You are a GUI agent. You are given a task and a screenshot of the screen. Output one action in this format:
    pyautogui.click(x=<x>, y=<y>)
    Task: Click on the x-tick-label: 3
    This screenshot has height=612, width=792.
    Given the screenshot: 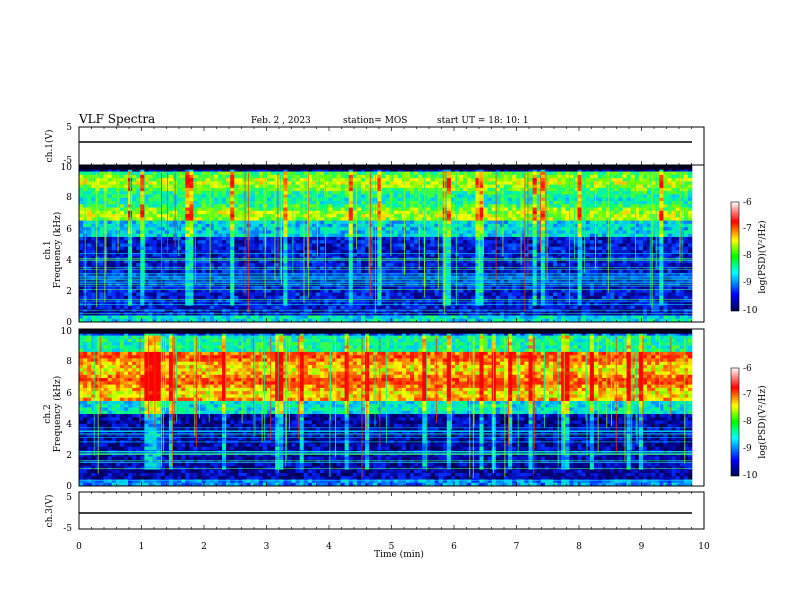 What is the action you would take?
    pyautogui.click(x=267, y=547)
    